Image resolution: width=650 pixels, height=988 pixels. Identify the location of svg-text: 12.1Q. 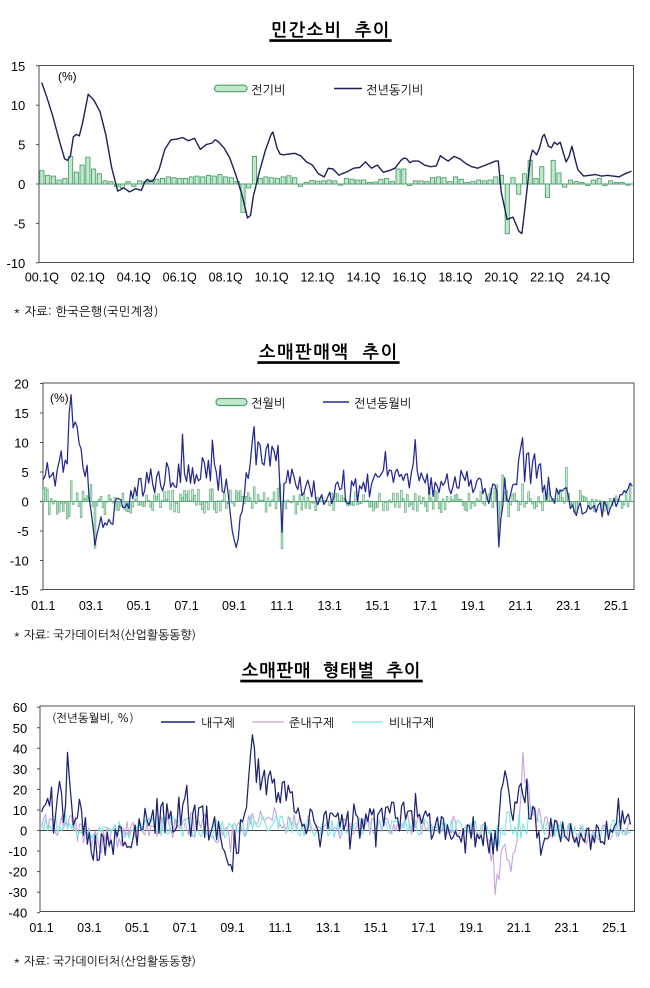
(317, 278).